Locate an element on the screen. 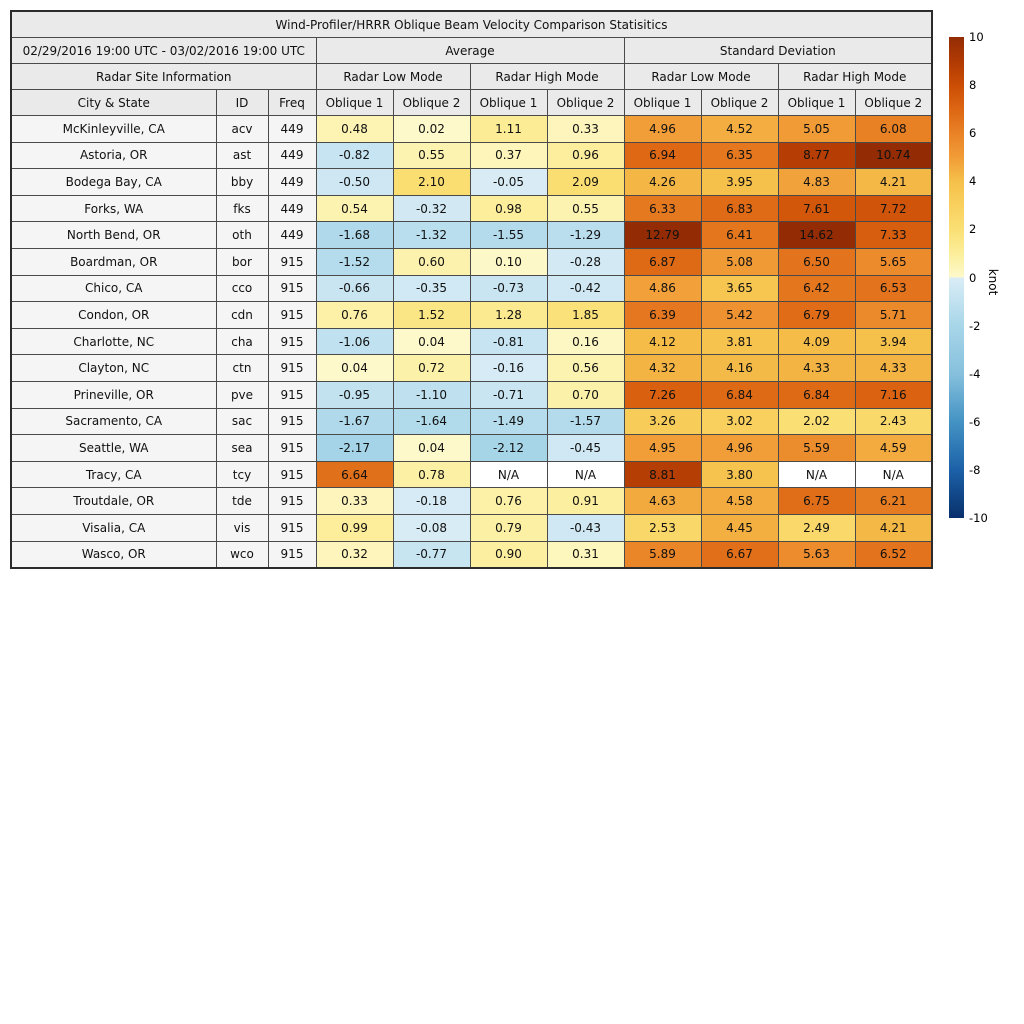 The image size is (1024, 1024). cell-value: 3.65 is located at coordinates (739, 288).